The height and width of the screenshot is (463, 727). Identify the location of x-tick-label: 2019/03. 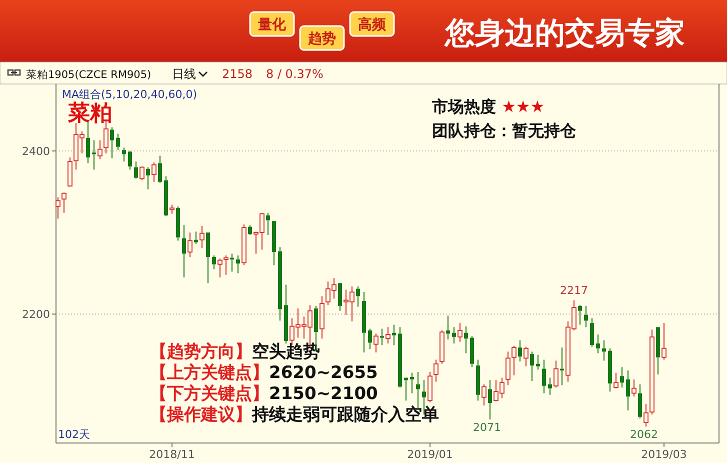
(664, 454).